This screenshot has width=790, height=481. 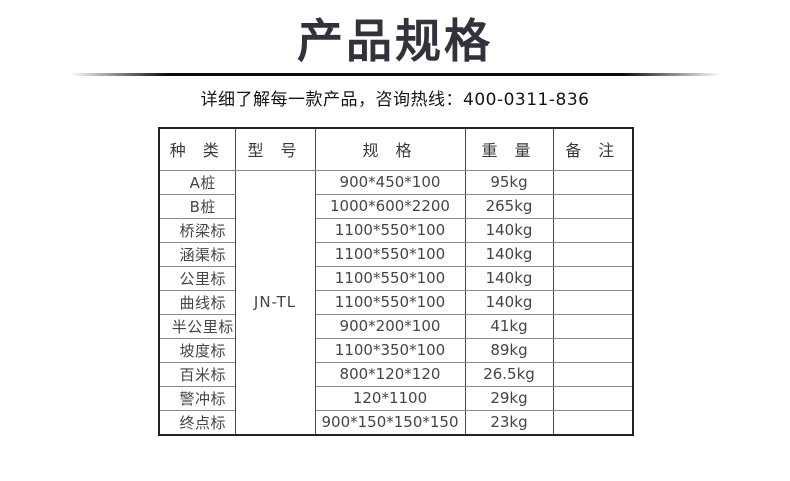 I want to click on header-model: 型 号, so click(x=275, y=149).